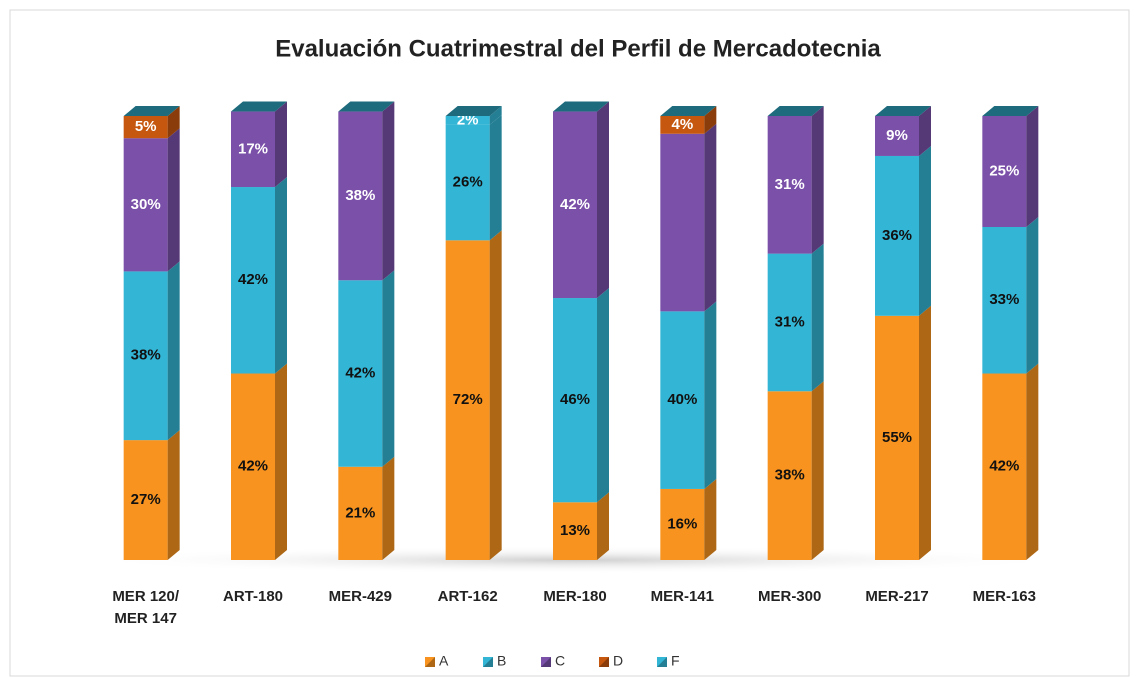 This screenshot has width=1140, height=677. What do you see at coordinates (789, 596) in the screenshot?
I see `x-tick-label: MER-300` at bounding box center [789, 596].